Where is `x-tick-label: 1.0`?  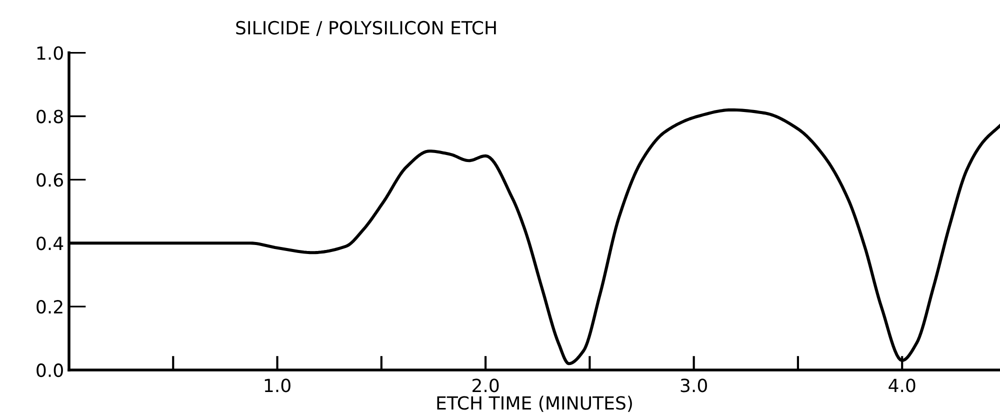
x-tick-label: 1.0 is located at coordinates (277, 385).